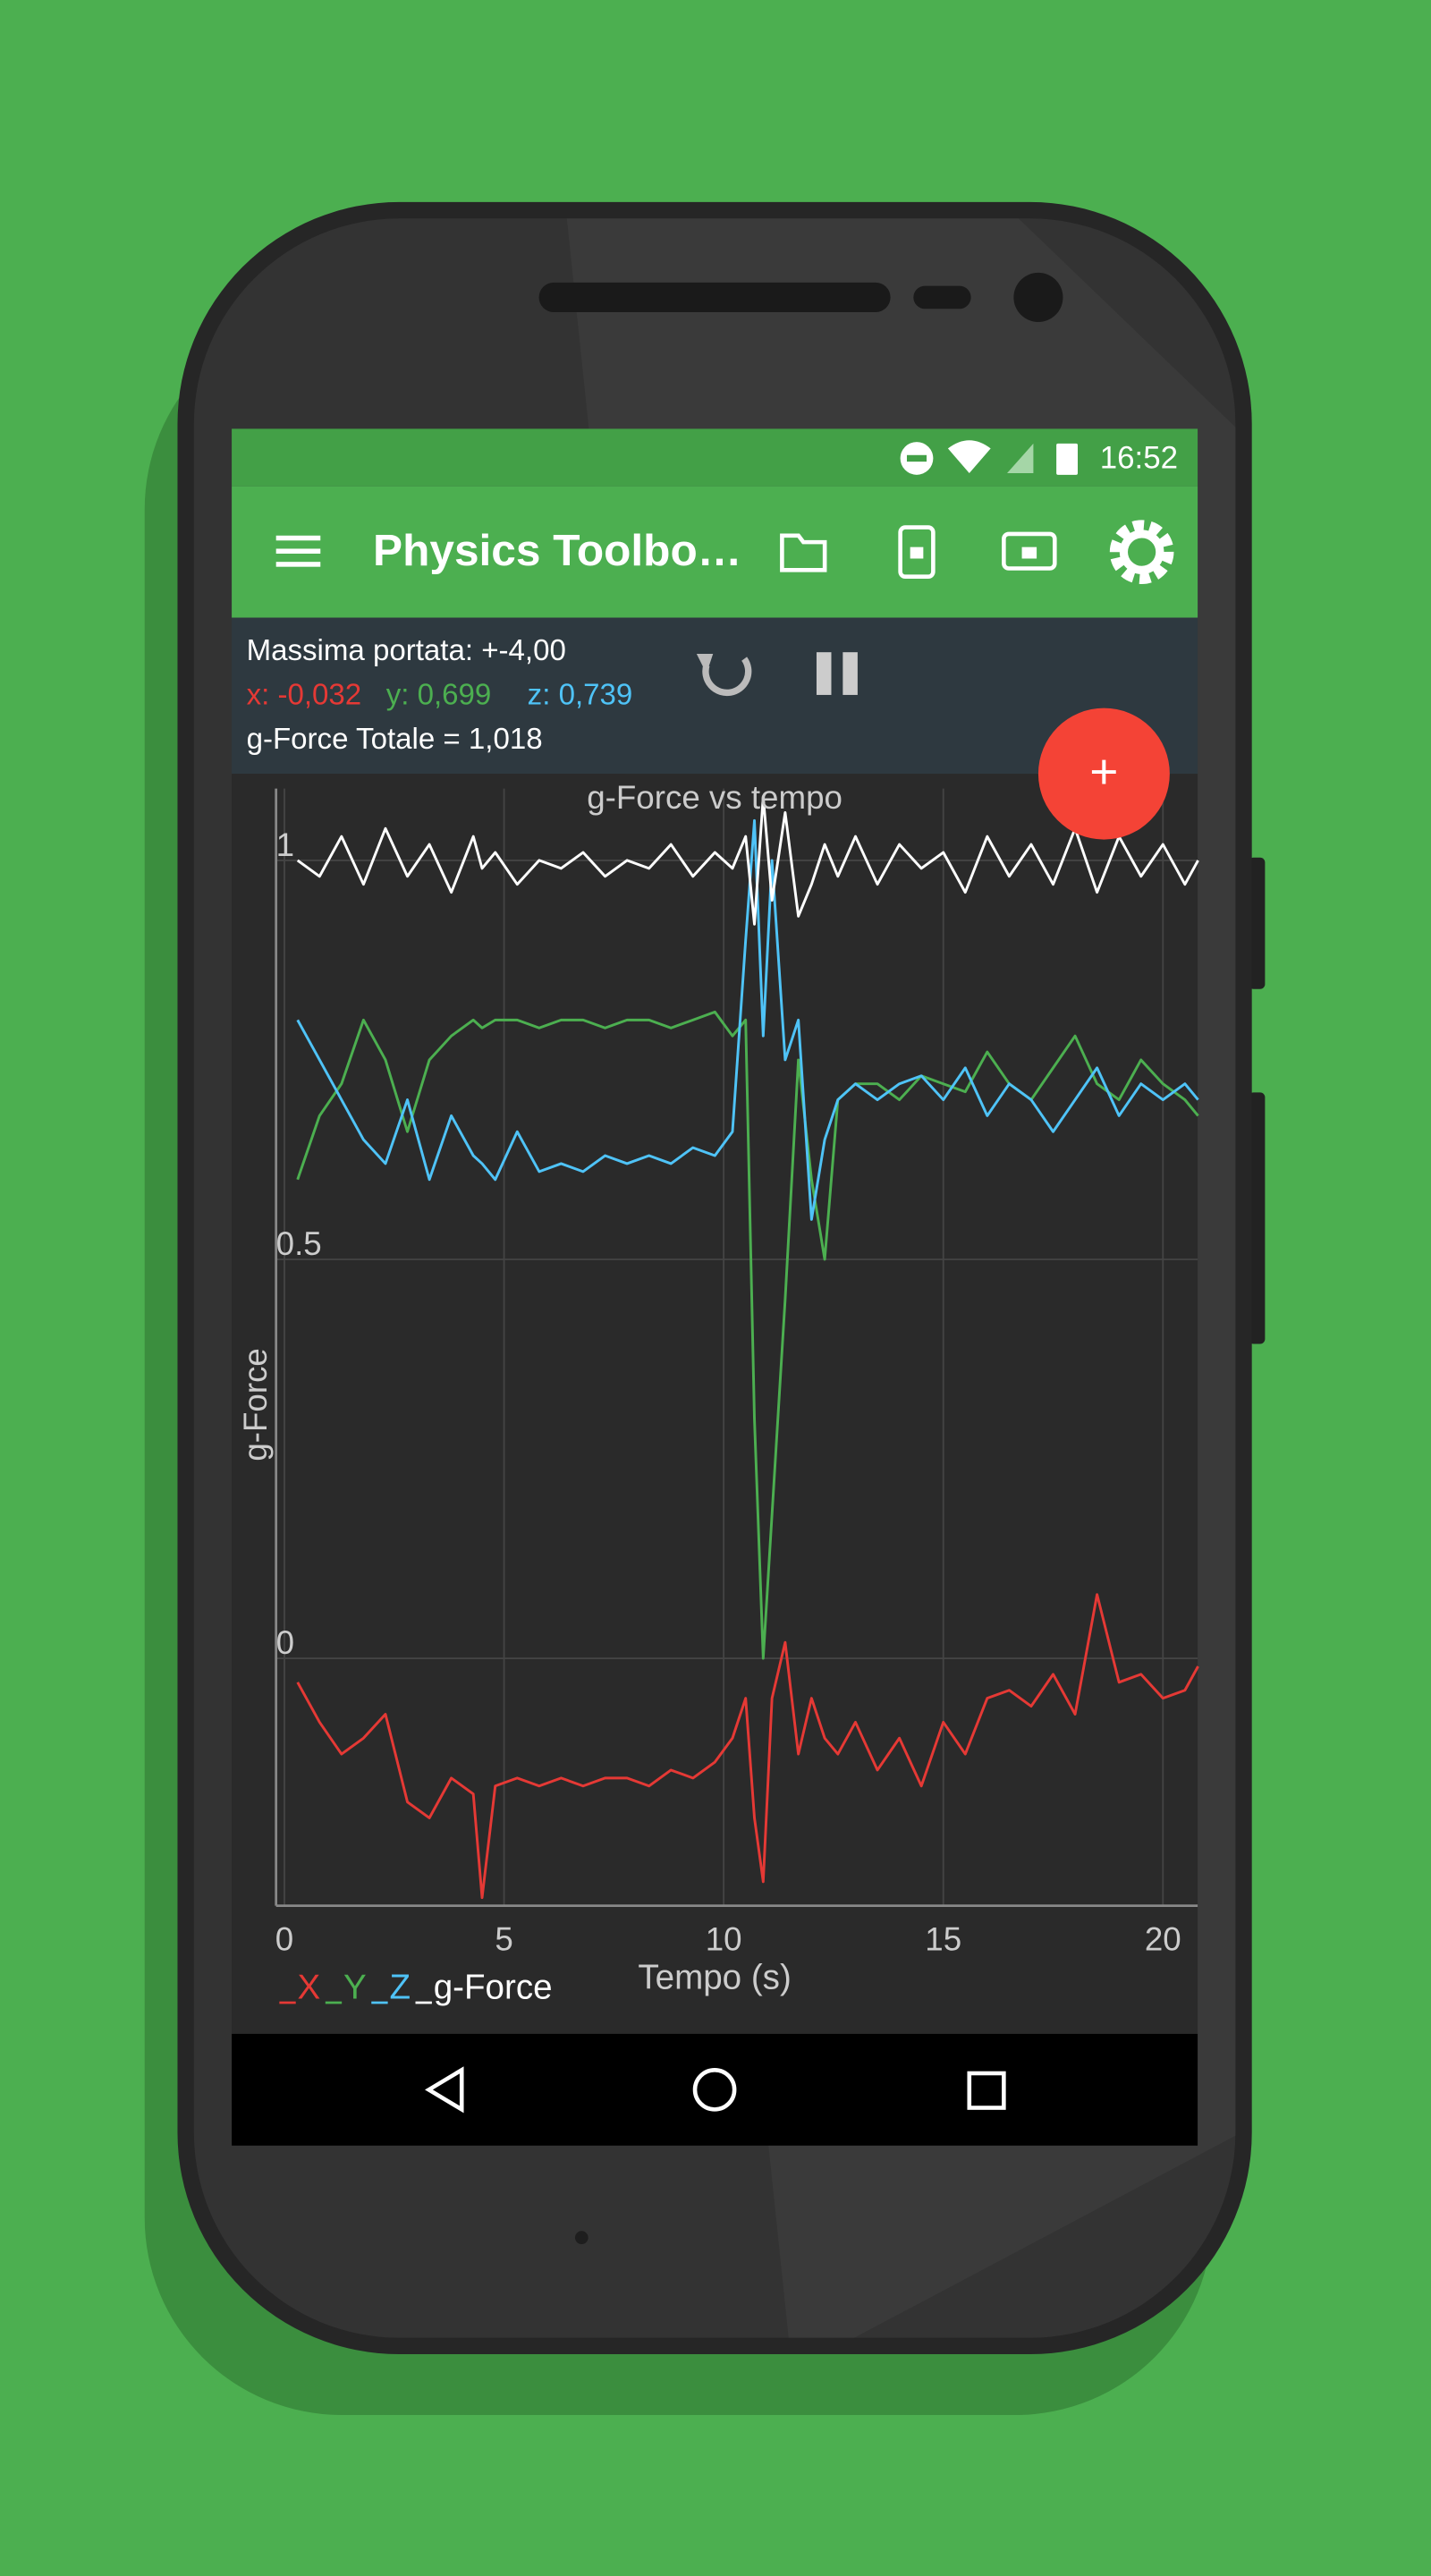 The width and height of the screenshot is (1431, 2576). What do you see at coordinates (284, 1939) in the screenshot?
I see `x-tick-label: 0` at bounding box center [284, 1939].